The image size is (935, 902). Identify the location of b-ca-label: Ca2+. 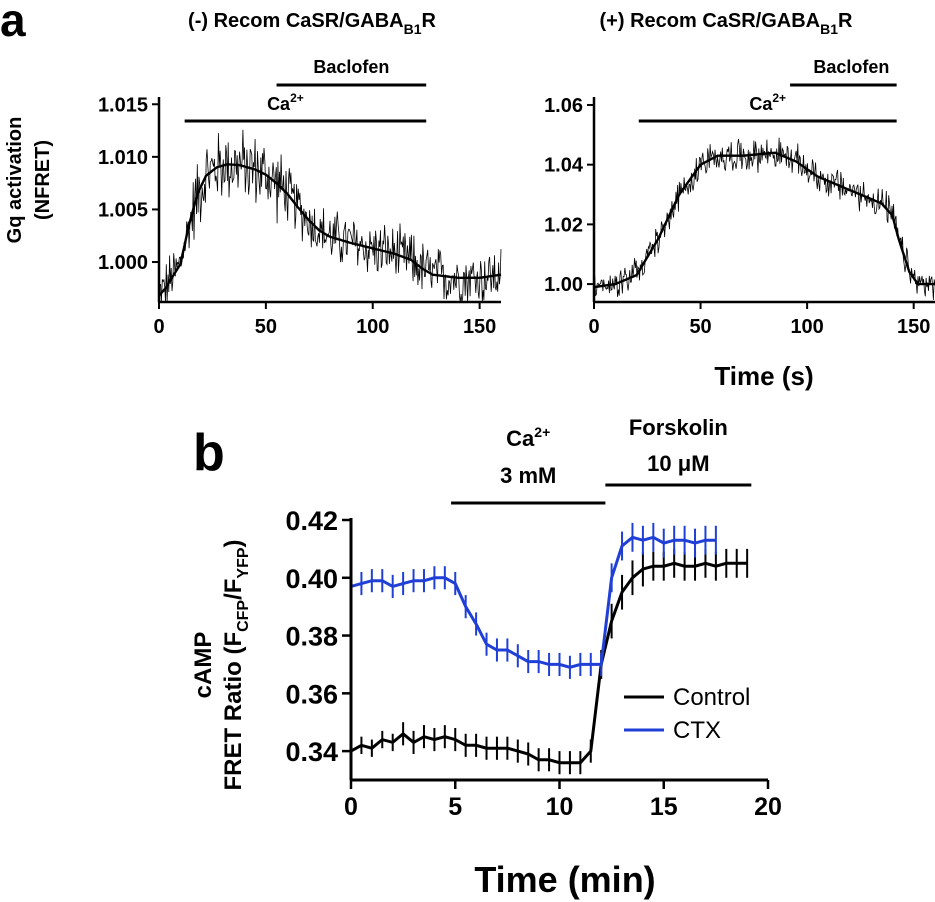
(528, 437).